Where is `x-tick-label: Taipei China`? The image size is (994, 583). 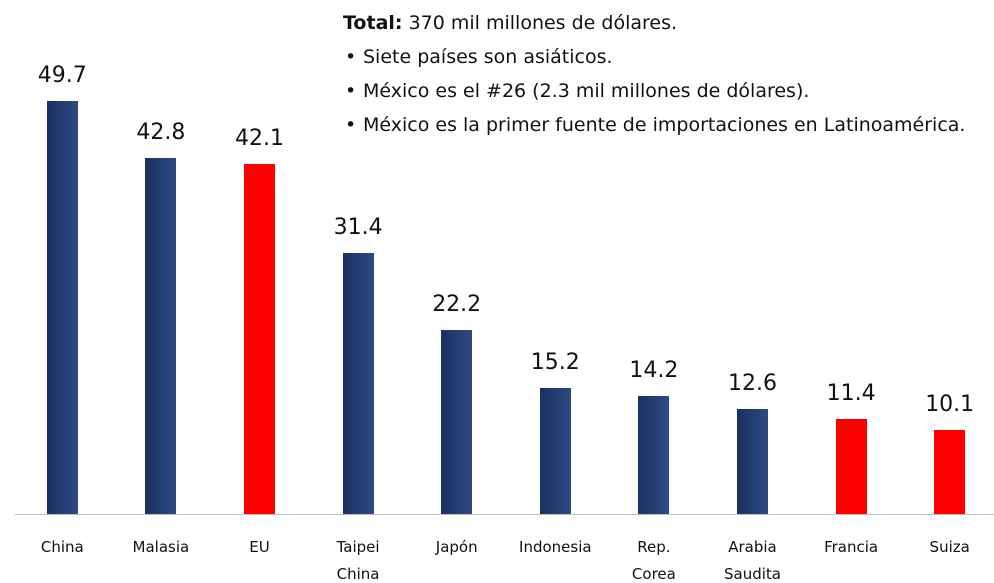 x-tick-label: Taipei China is located at coordinates (358, 560).